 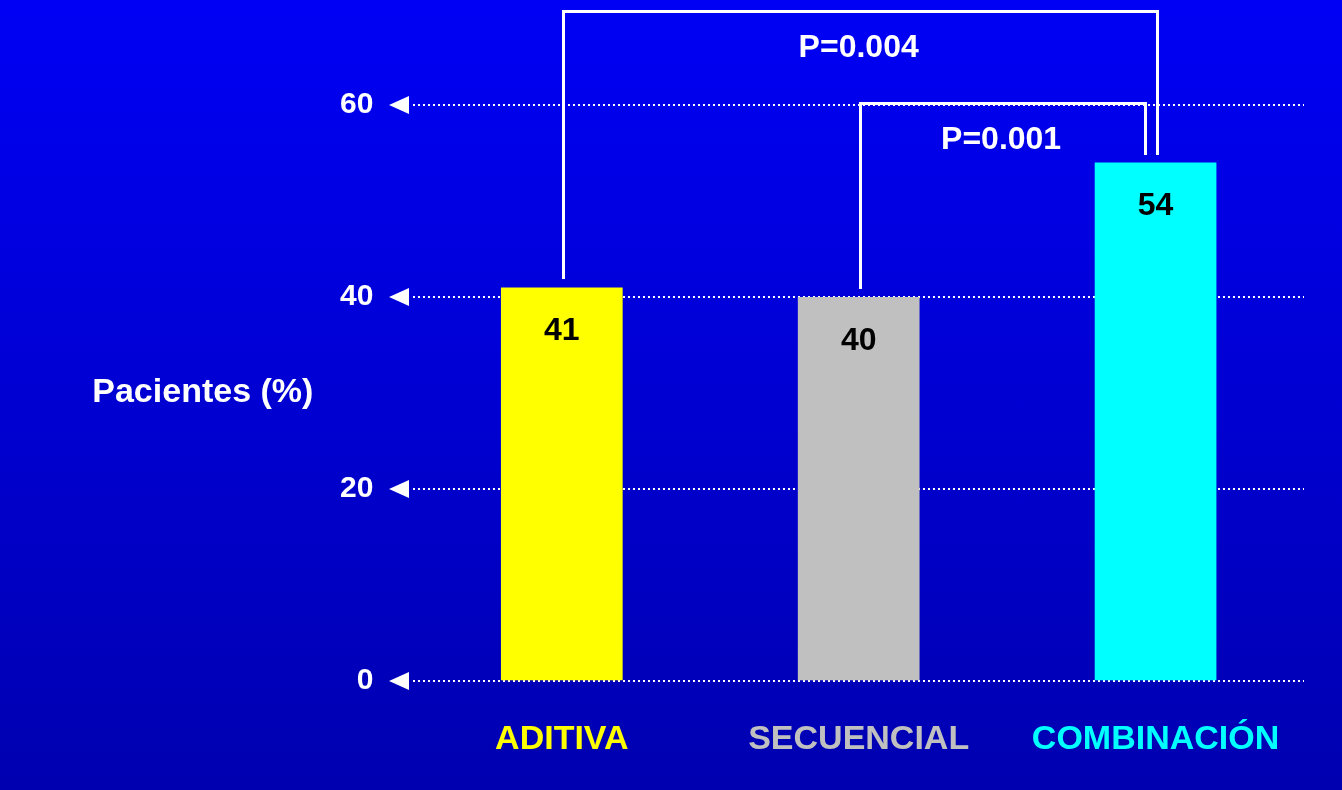 I want to click on y-tick-label: 20, so click(x=356, y=487).